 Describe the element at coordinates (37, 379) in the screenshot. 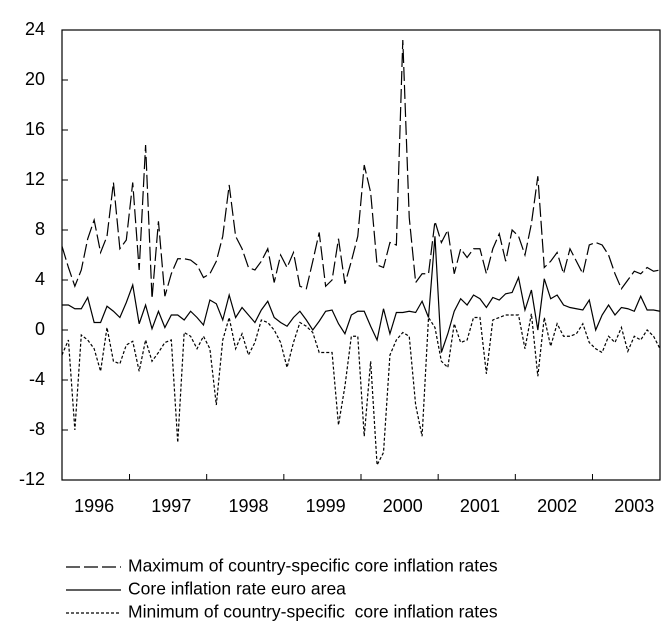

I see `y-tick-label: -4` at that location.